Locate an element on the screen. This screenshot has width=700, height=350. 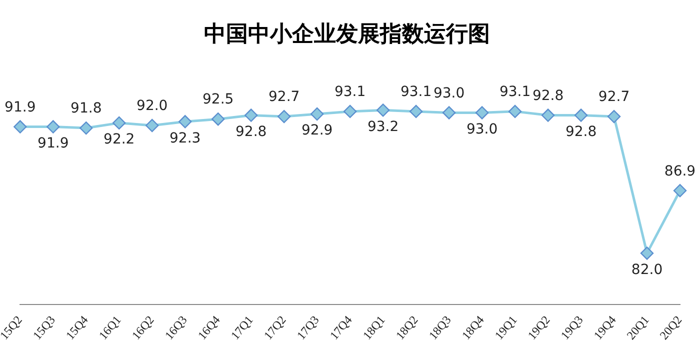
data-label: 91.8 is located at coordinates (86, 108).